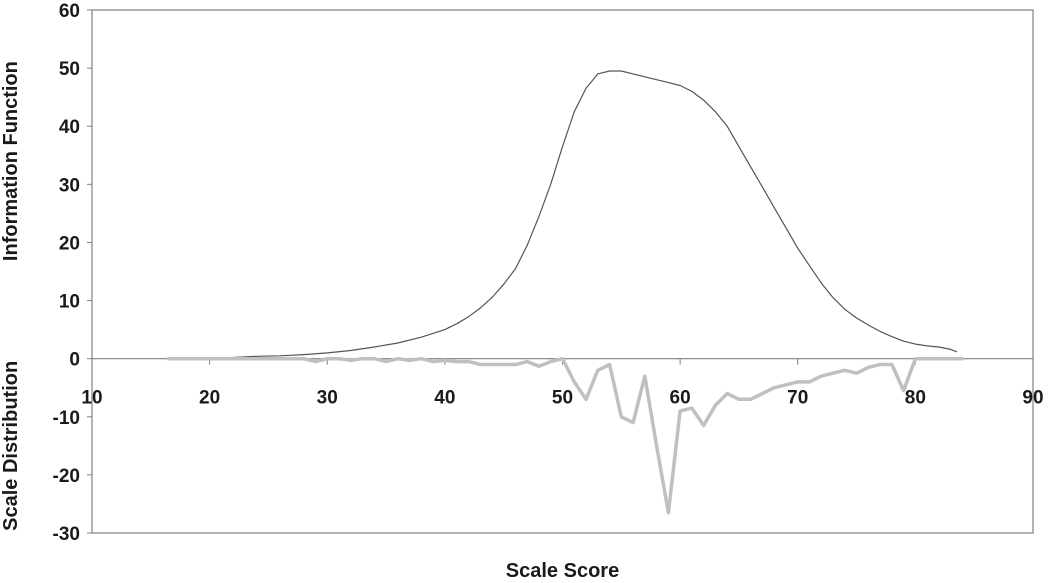  What do you see at coordinates (327, 398) in the screenshot?
I see `x-tick-label: 30` at bounding box center [327, 398].